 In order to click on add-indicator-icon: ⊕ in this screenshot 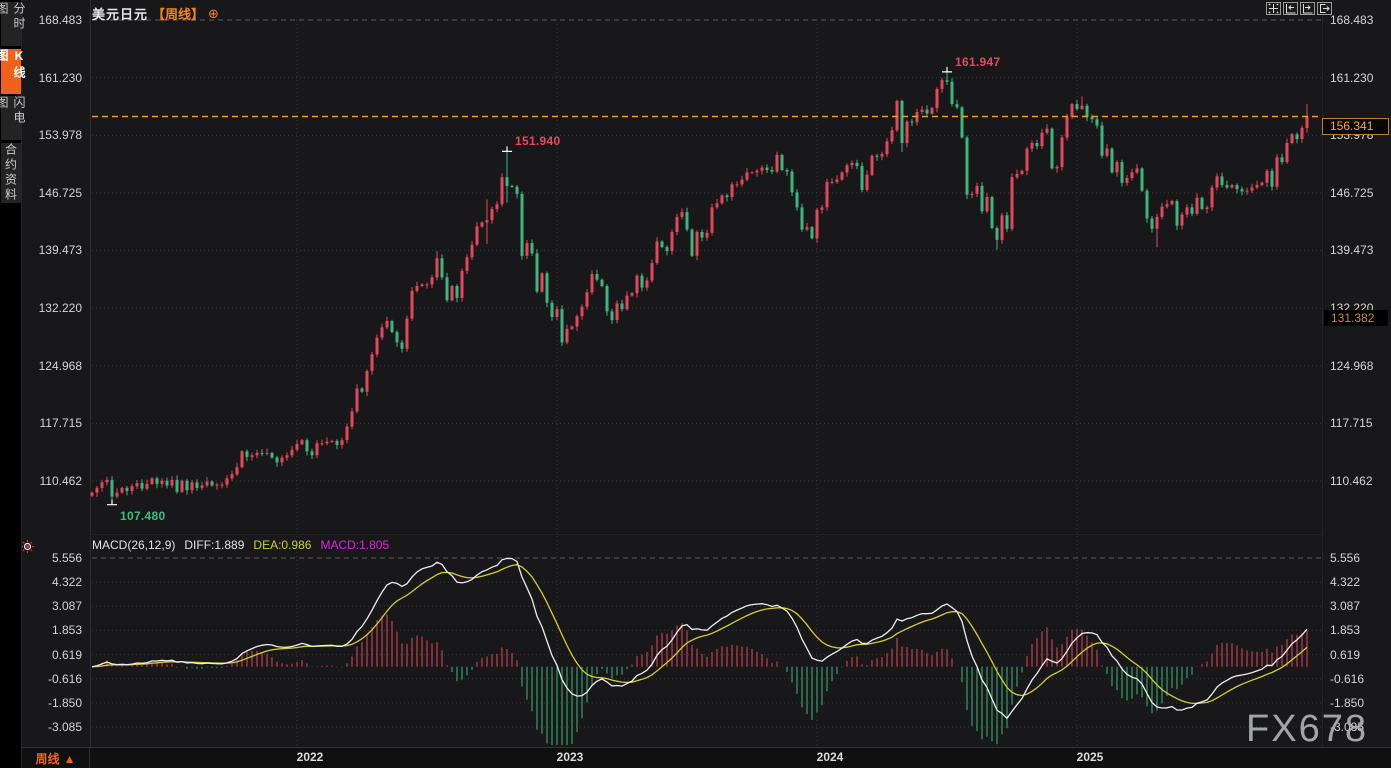, I will do `click(213, 13)`.